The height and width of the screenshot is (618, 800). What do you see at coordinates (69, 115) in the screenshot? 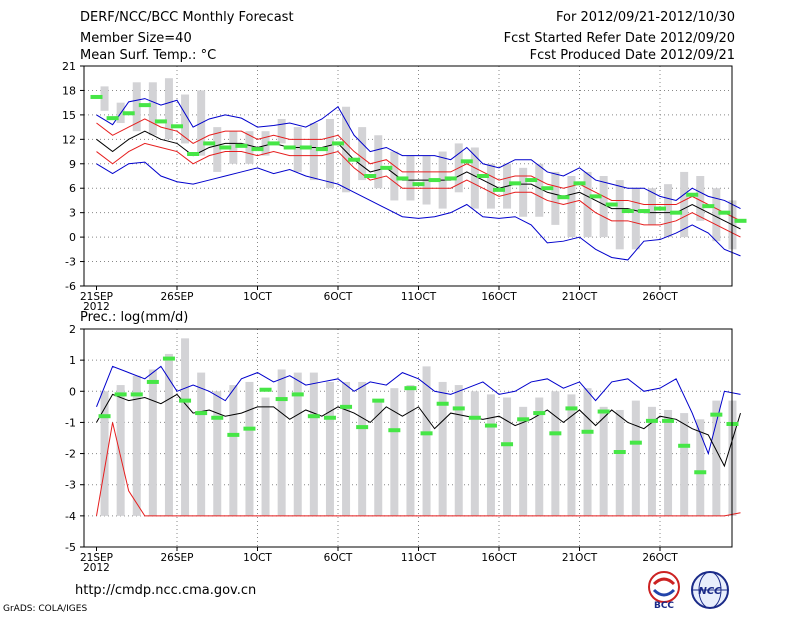
I see `y-tick-label: 15` at bounding box center [69, 115].